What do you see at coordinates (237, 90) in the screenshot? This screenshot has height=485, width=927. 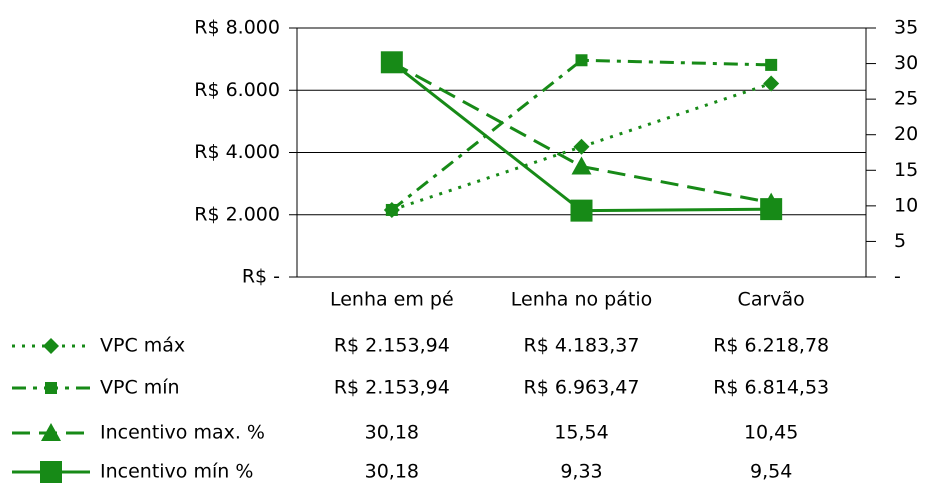 I see `y-tick-label: R$ 6.000` at bounding box center [237, 90].